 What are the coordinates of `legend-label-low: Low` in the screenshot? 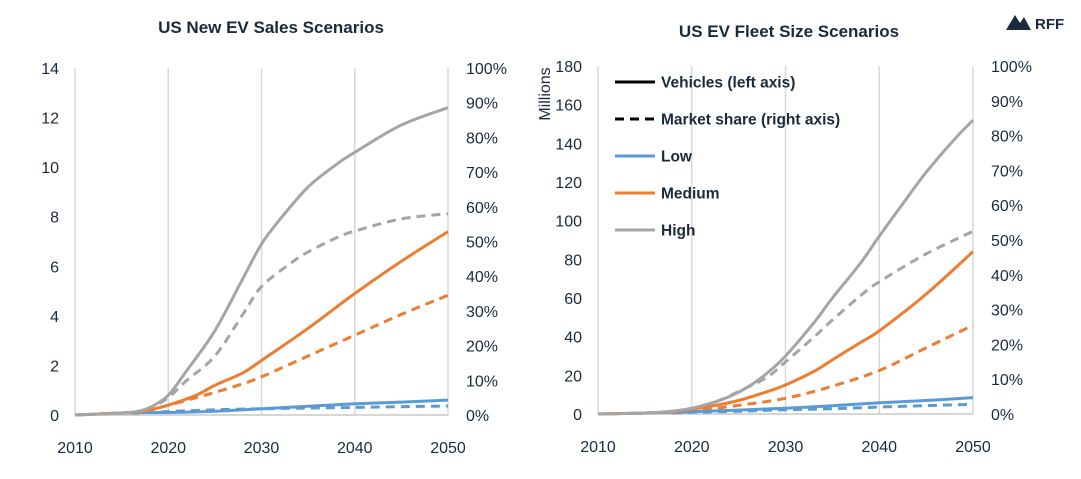 It's located at (677, 157).